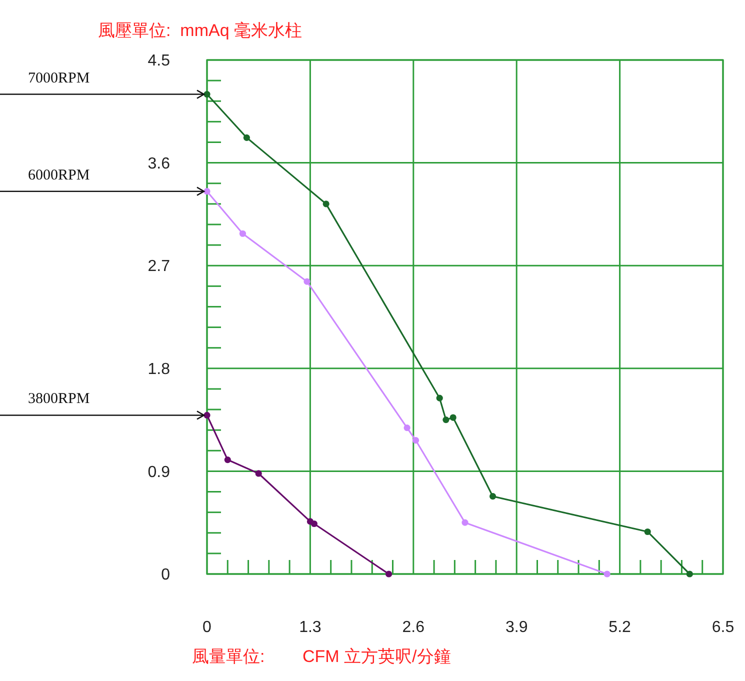  What do you see at coordinates (165, 575) in the screenshot?
I see `y-tick-label: 0` at bounding box center [165, 575].